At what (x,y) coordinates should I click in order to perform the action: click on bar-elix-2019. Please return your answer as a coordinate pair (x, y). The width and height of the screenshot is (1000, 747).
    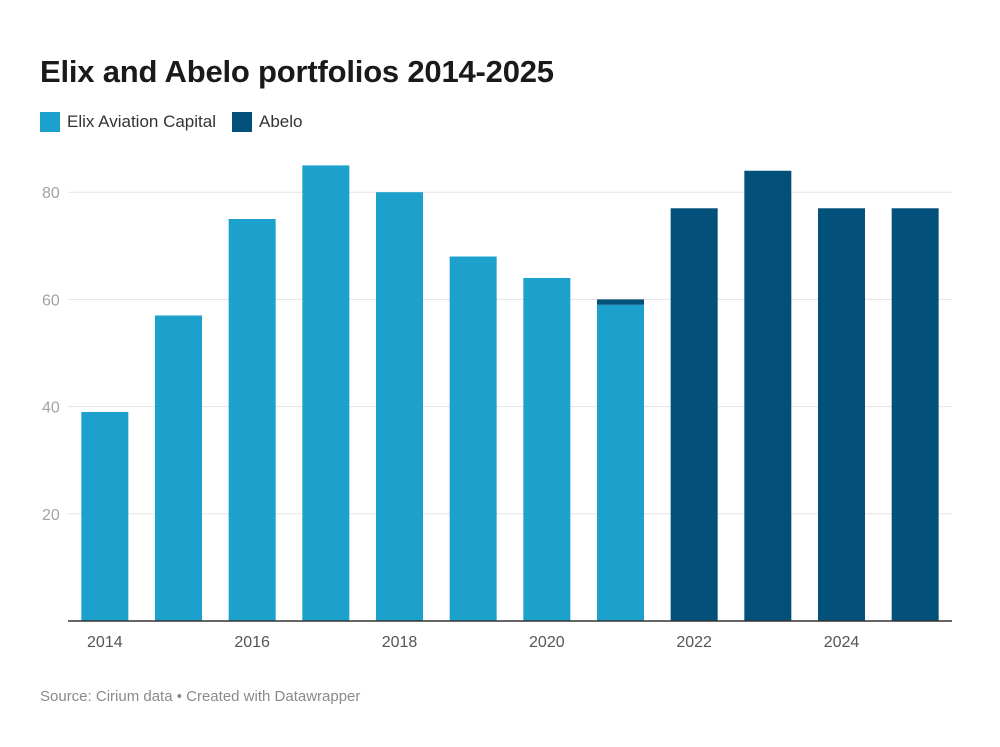
    Looking at the image, I should click on (473, 438).